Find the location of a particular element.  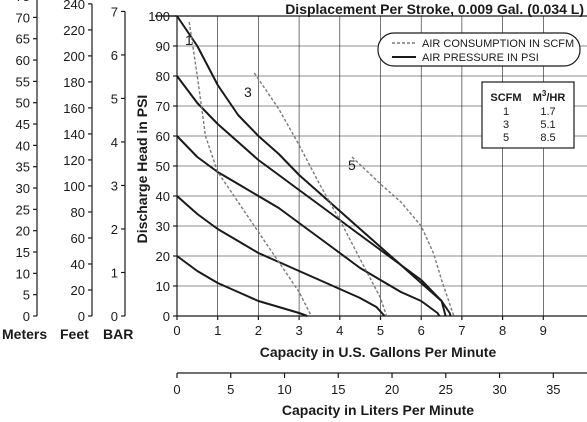

table-cell: 5.1 is located at coordinates (547, 125).